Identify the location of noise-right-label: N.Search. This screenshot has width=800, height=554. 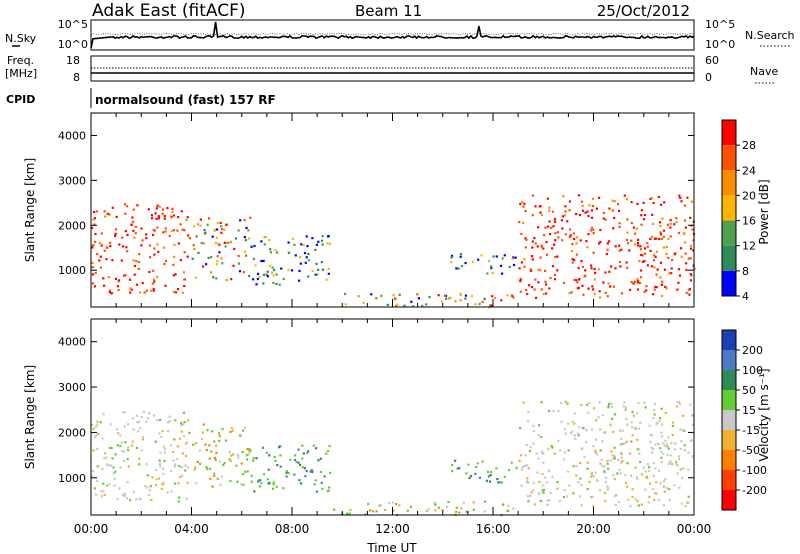
(770, 35).